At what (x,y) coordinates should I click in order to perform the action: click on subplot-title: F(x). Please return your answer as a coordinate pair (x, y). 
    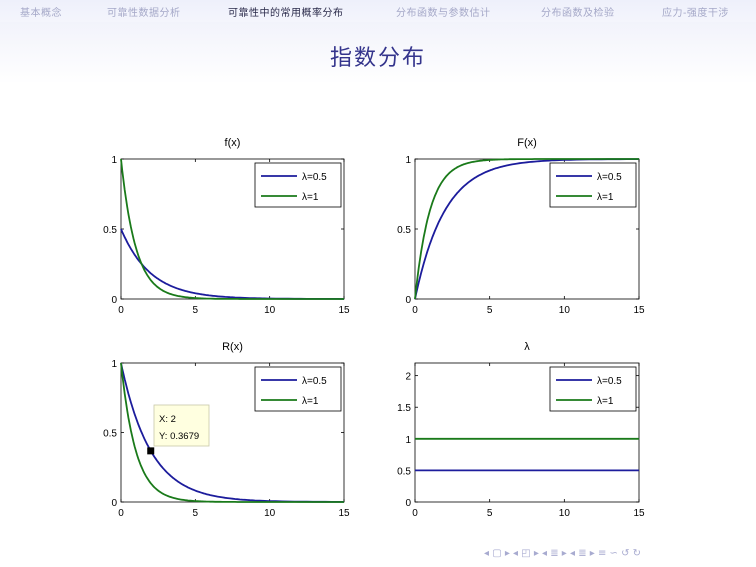
    Looking at the image, I should click on (527, 143).